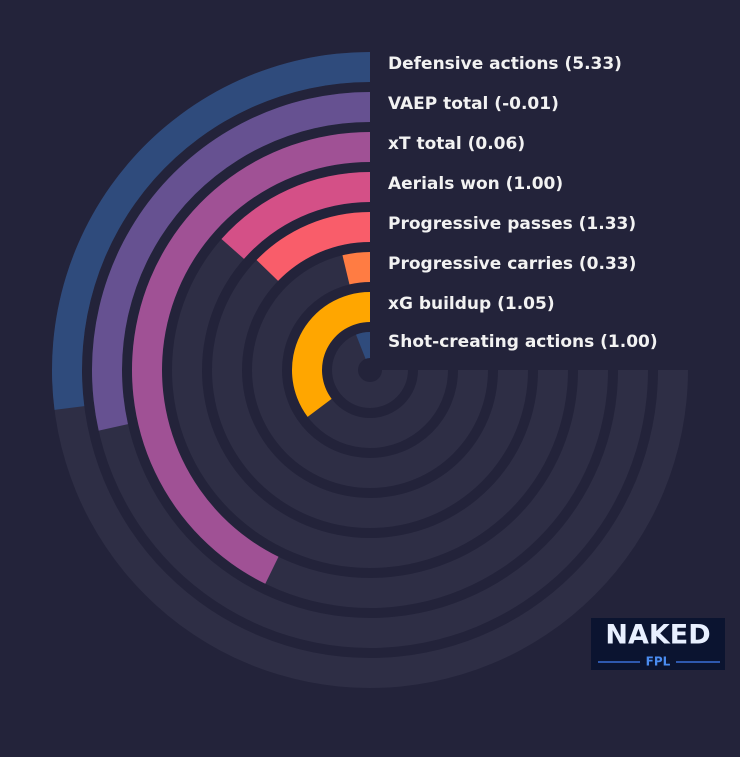 The image size is (740, 757). I want to click on bar-label: xT total (0.06), so click(456, 144).